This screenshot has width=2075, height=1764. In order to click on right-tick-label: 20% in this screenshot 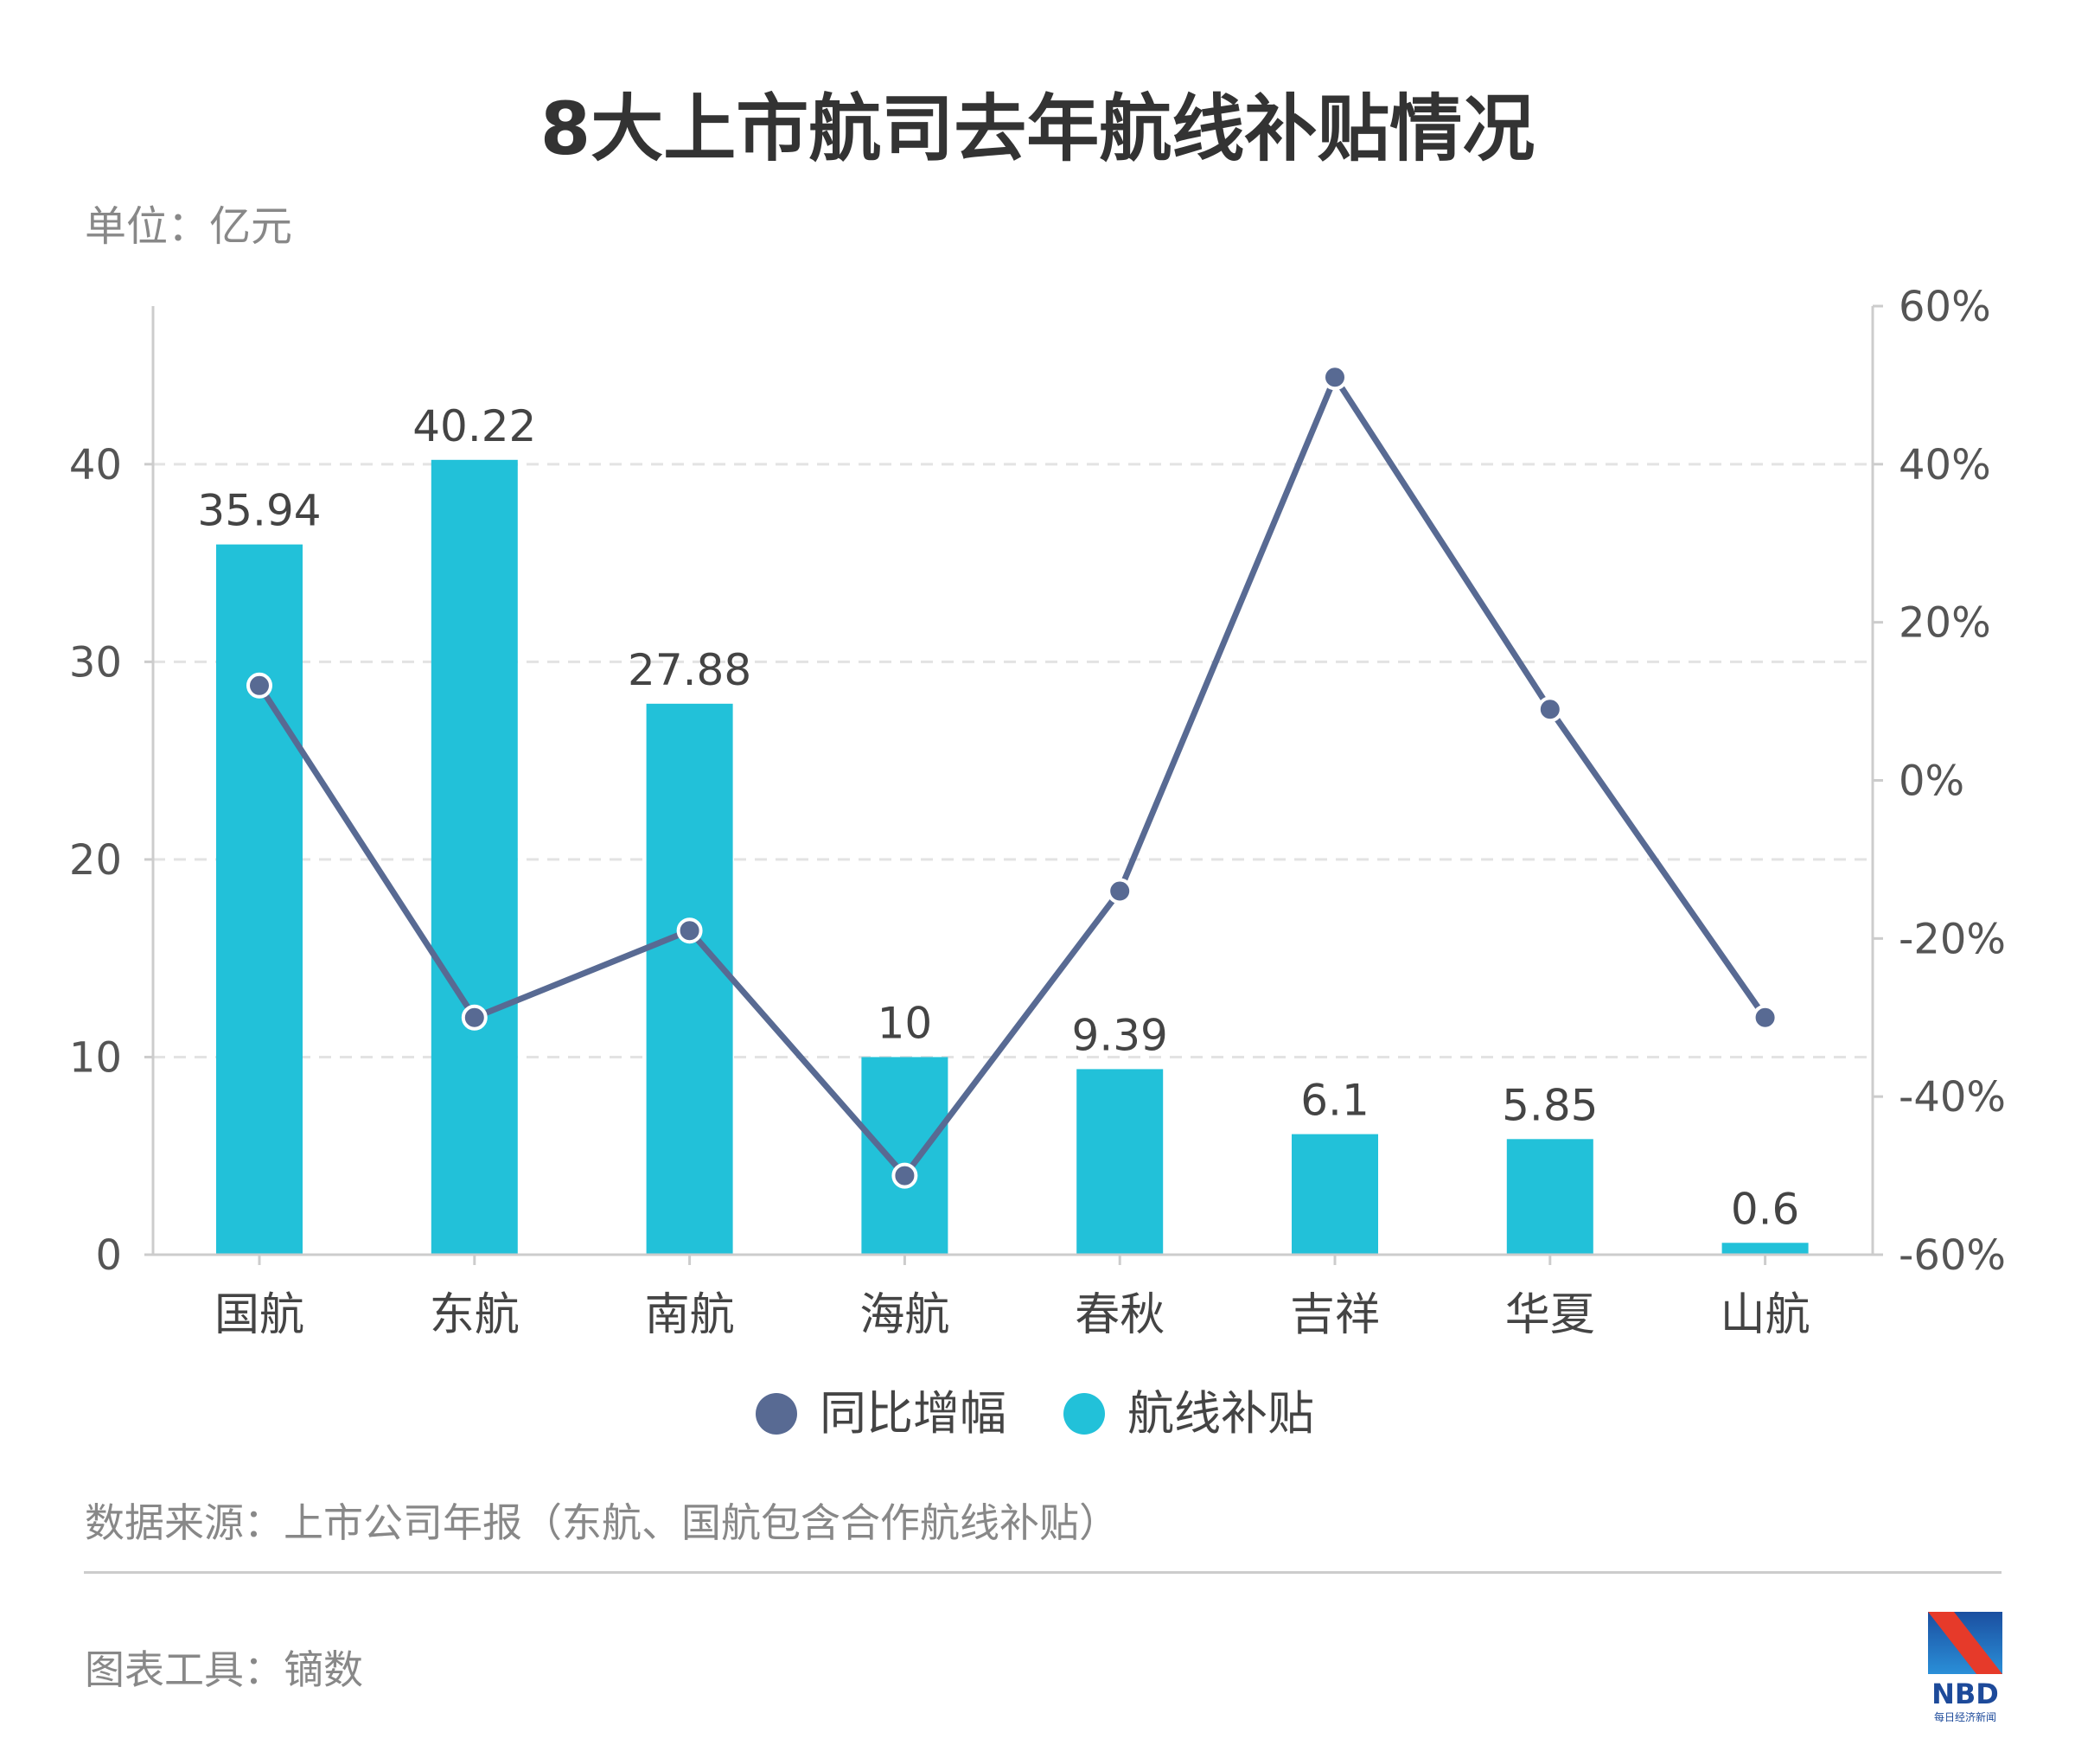, I will do `click(1945, 623)`.